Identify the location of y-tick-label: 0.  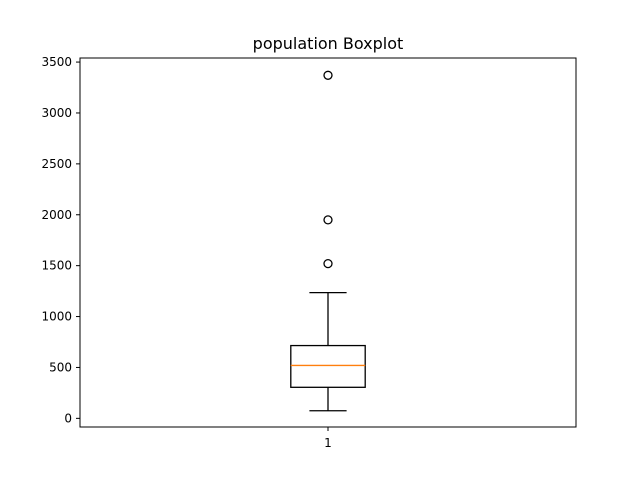
(68, 418).